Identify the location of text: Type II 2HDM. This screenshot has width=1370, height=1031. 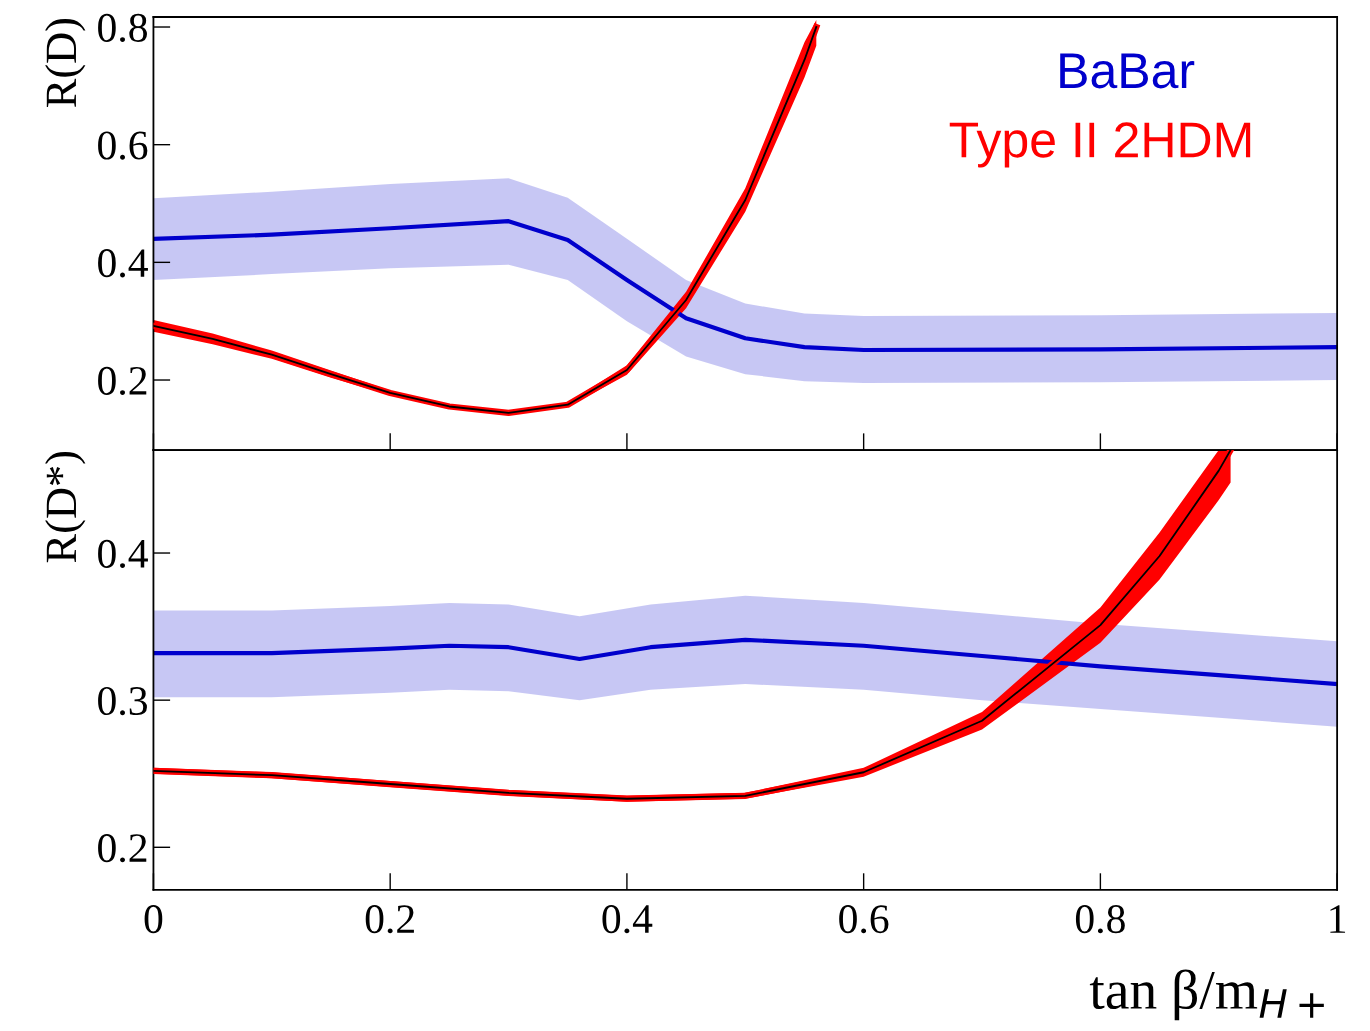
(1100, 145).